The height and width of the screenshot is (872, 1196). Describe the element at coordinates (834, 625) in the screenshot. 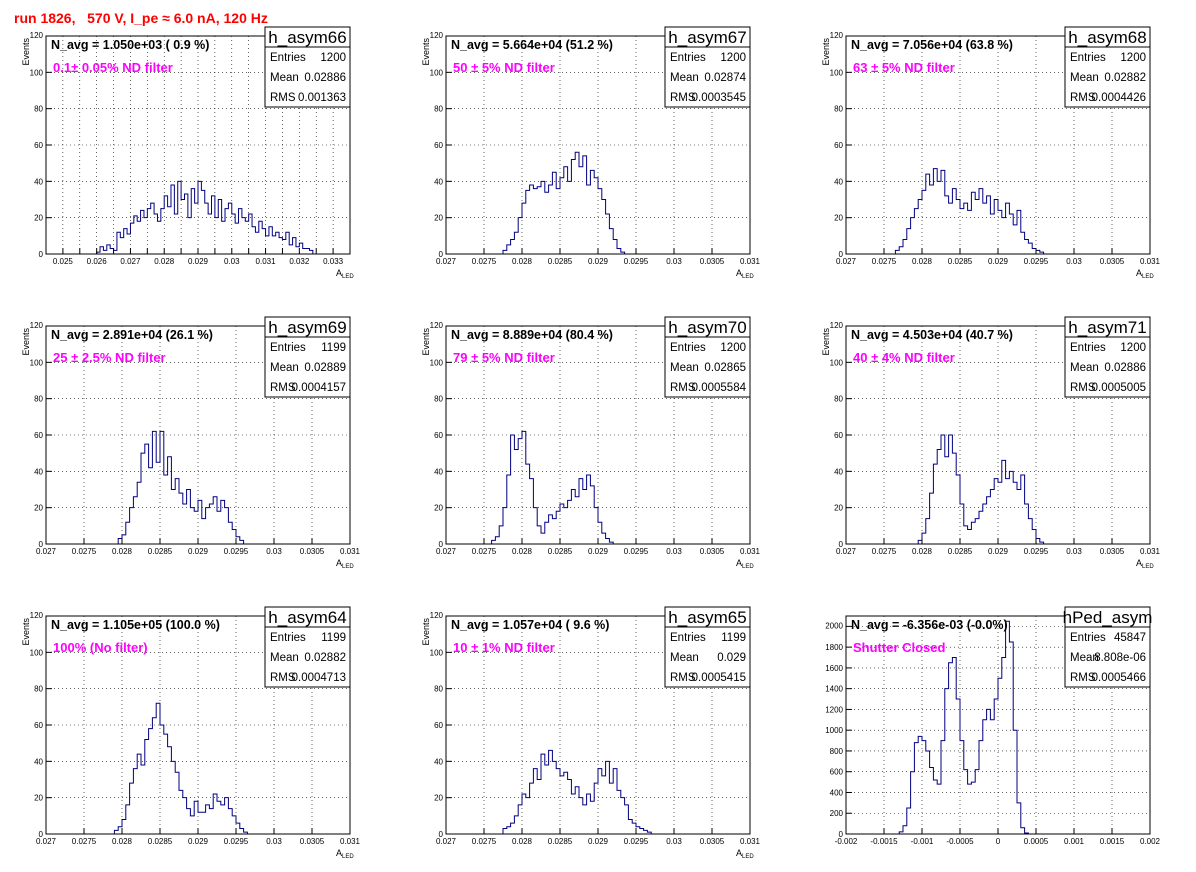

I see `y-tick-label: 2000` at that location.